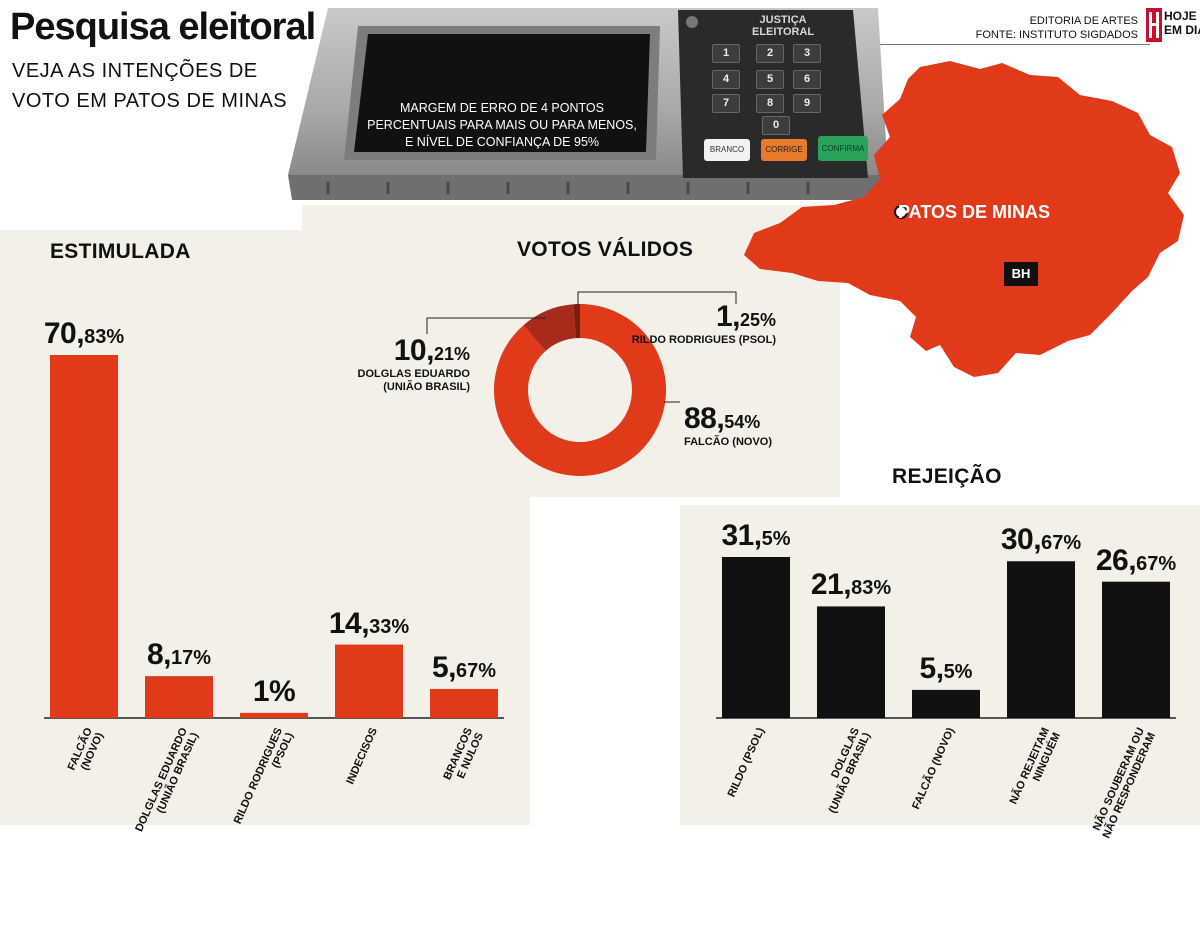  I want to click on minas-gerais-map, so click(964, 219).